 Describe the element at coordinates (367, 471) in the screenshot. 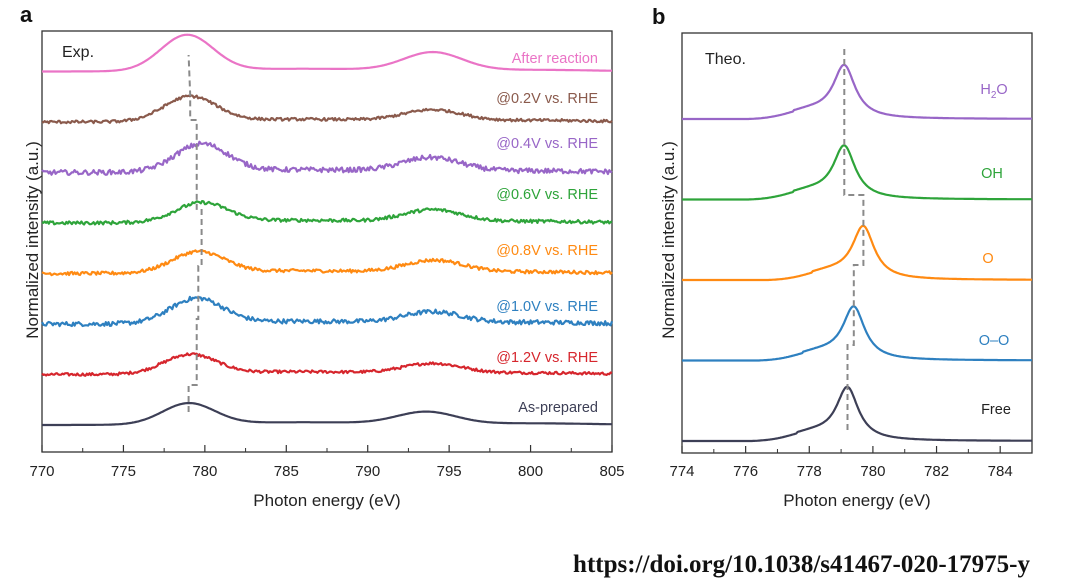

I see `panel-a-tick-label: 790` at that location.